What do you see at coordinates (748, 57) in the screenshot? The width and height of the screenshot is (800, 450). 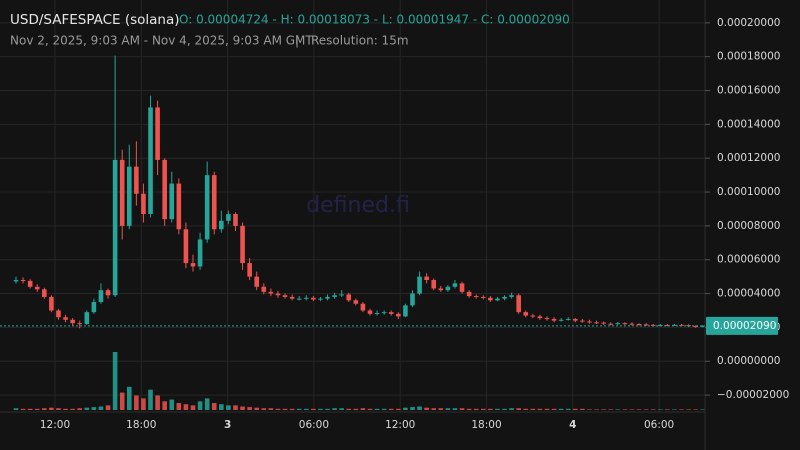 I see `y-tick-label: 0.00018000` at bounding box center [748, 57].